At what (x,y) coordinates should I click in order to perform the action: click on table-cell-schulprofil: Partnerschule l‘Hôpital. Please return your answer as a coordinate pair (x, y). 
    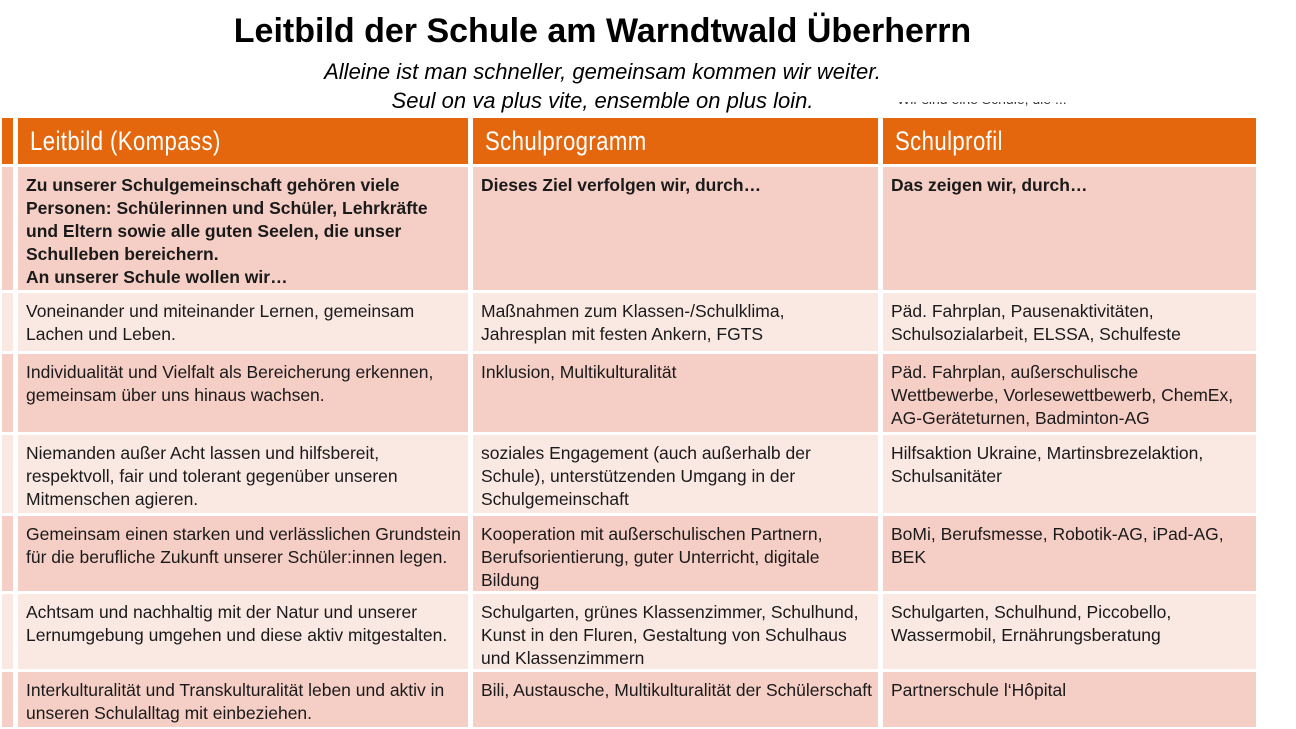
    Looking at the image, I should click on (1069, 699).